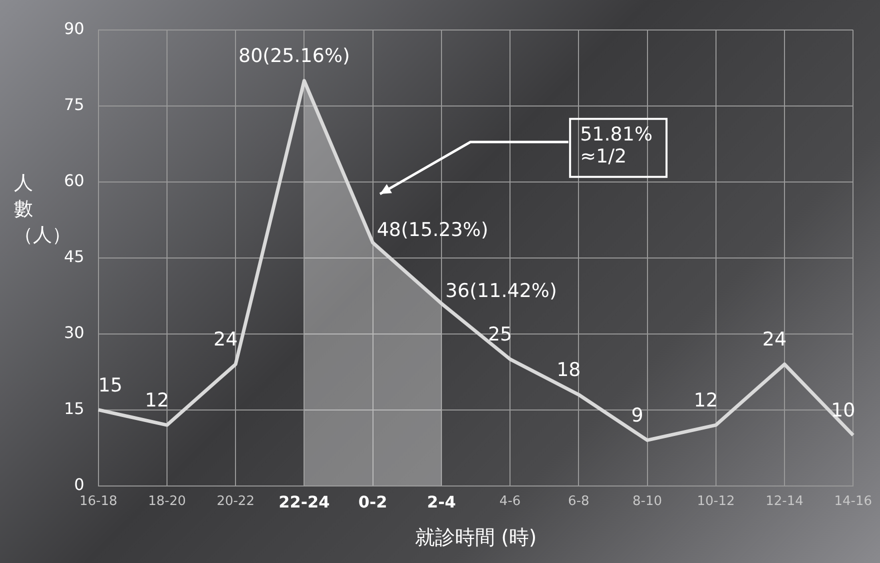 This screenshot has width=880, height=563. Describe the element at coordinates (304, 502) in the screenshot. I see `x-tick-label: 22-24` at that location.